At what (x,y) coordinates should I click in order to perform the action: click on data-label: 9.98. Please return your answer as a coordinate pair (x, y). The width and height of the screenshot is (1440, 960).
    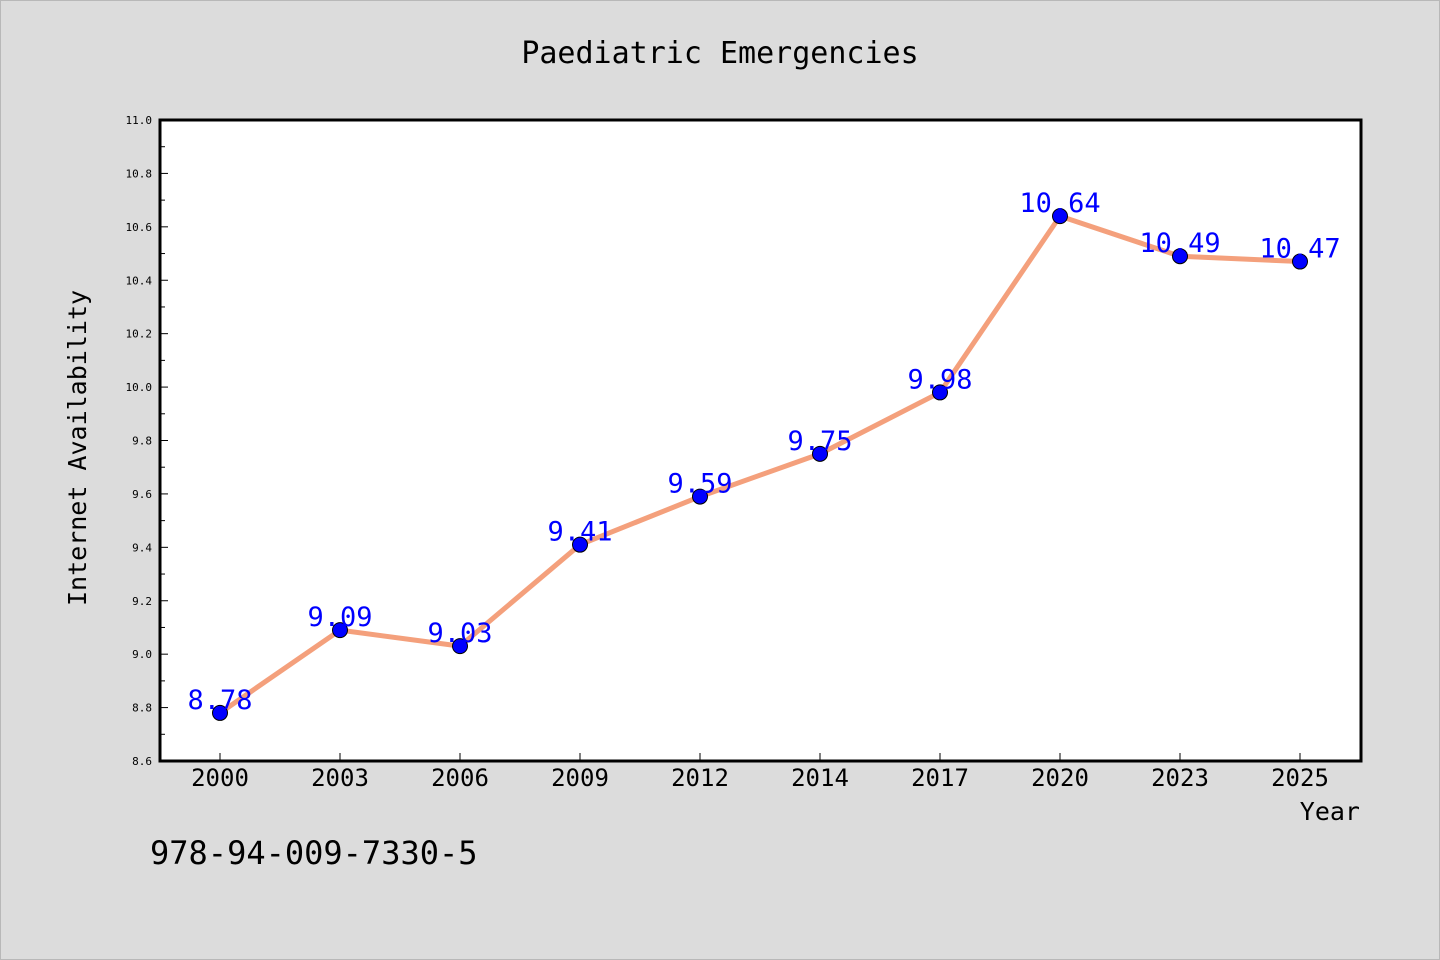
    Looking at the image, I should click on (939, 379).